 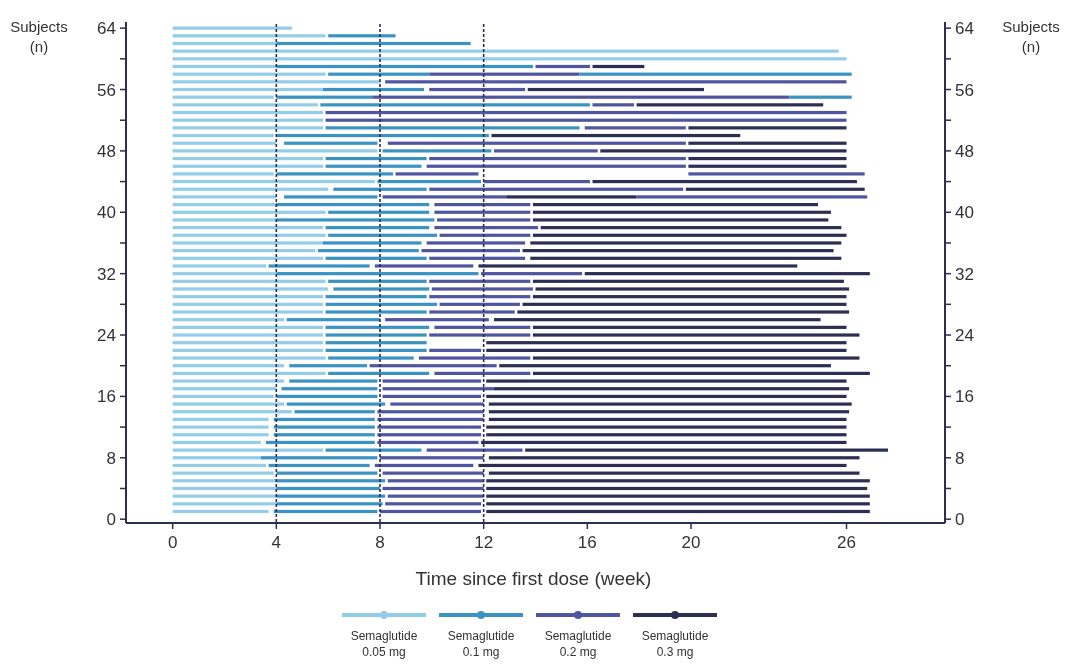 What do you see at coordinates (111, 458) in the screenshot?
I see `y-tick-label: 8` at bounding box center [111, 458].